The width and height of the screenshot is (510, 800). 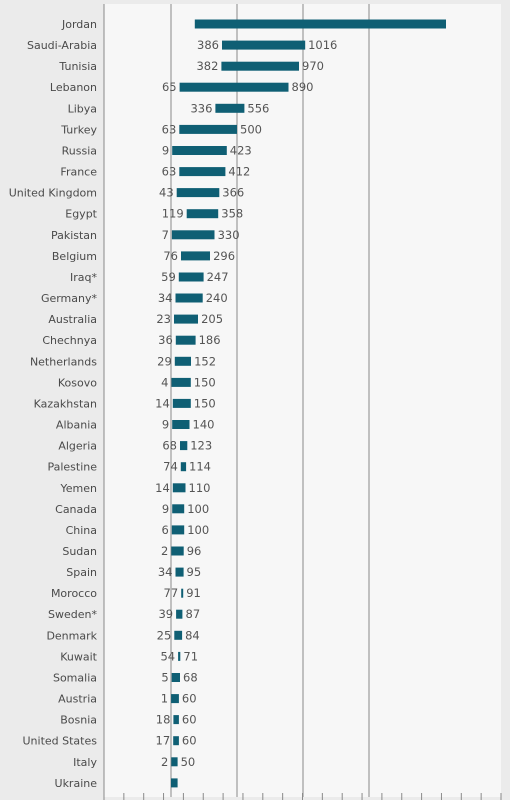 What do you see at coordinates (207, 66) in the screenshot?
I see `low-value-label: 382` at bounding box center [207, 66].